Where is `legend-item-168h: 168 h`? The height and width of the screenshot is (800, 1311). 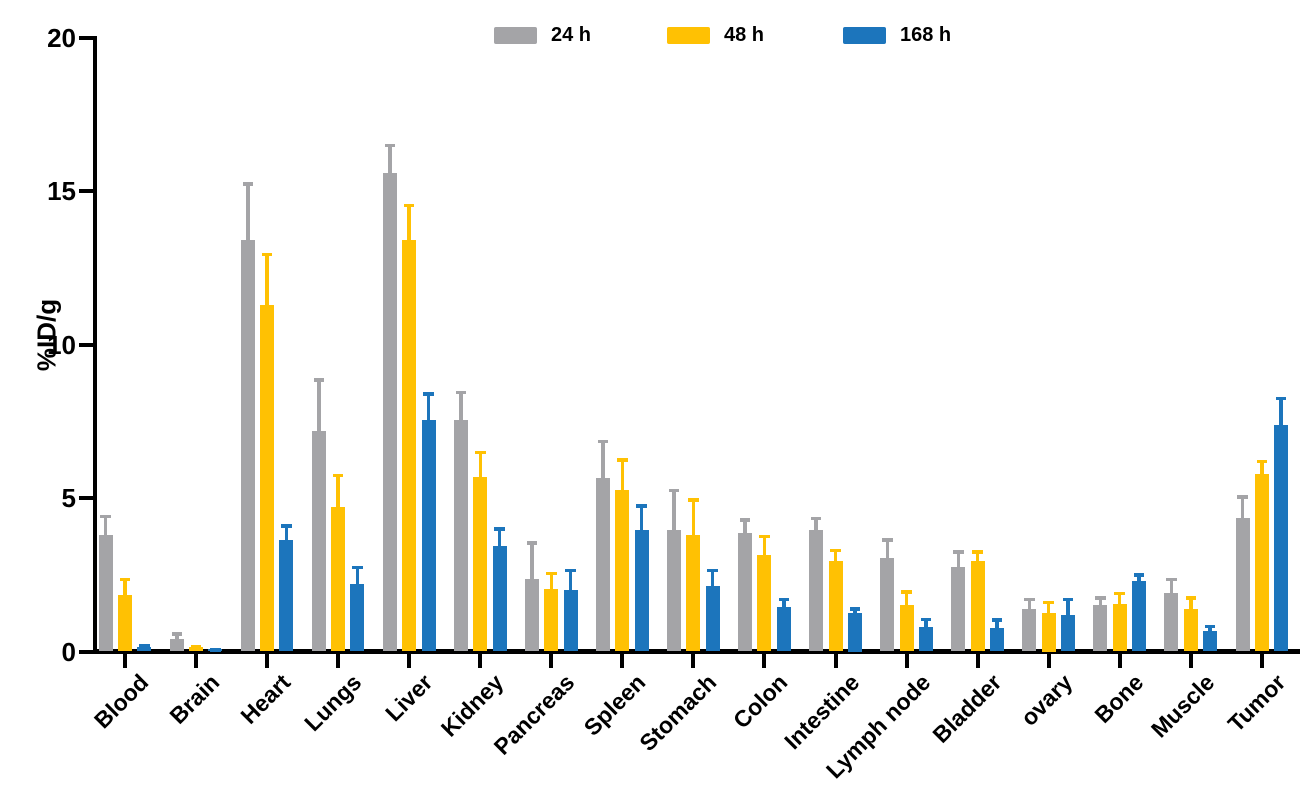 legend-item-168h: 168 h is located at coordinates (897, 35).